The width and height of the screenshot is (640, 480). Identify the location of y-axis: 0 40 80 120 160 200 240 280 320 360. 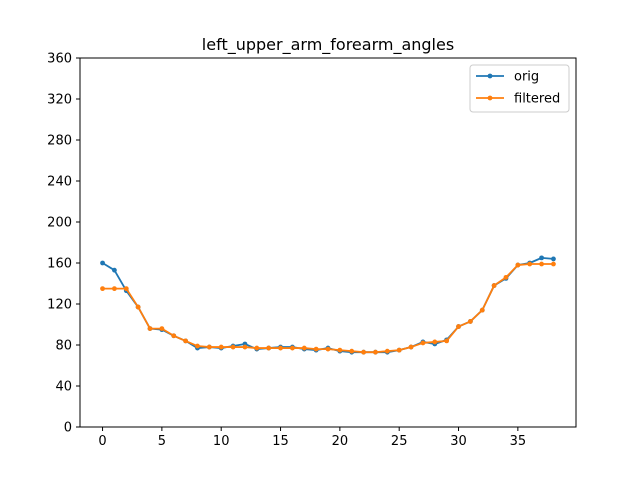
(63, 244).